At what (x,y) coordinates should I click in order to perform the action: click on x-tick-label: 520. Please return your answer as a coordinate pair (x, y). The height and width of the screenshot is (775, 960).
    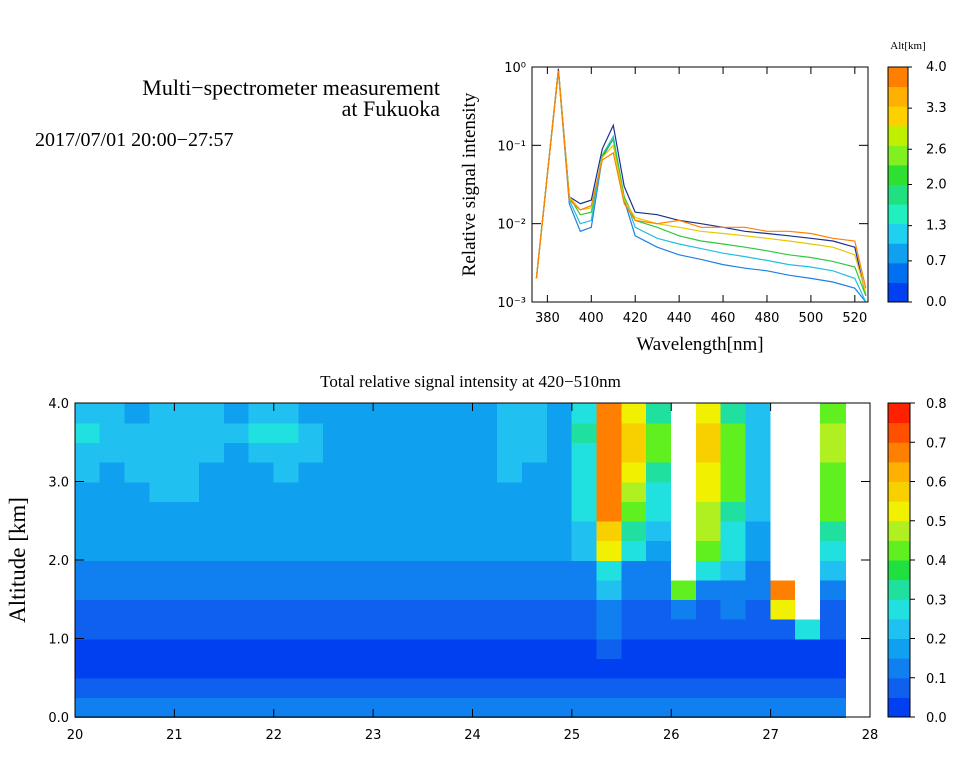
    Looking at the image, I should click on (854, 318).